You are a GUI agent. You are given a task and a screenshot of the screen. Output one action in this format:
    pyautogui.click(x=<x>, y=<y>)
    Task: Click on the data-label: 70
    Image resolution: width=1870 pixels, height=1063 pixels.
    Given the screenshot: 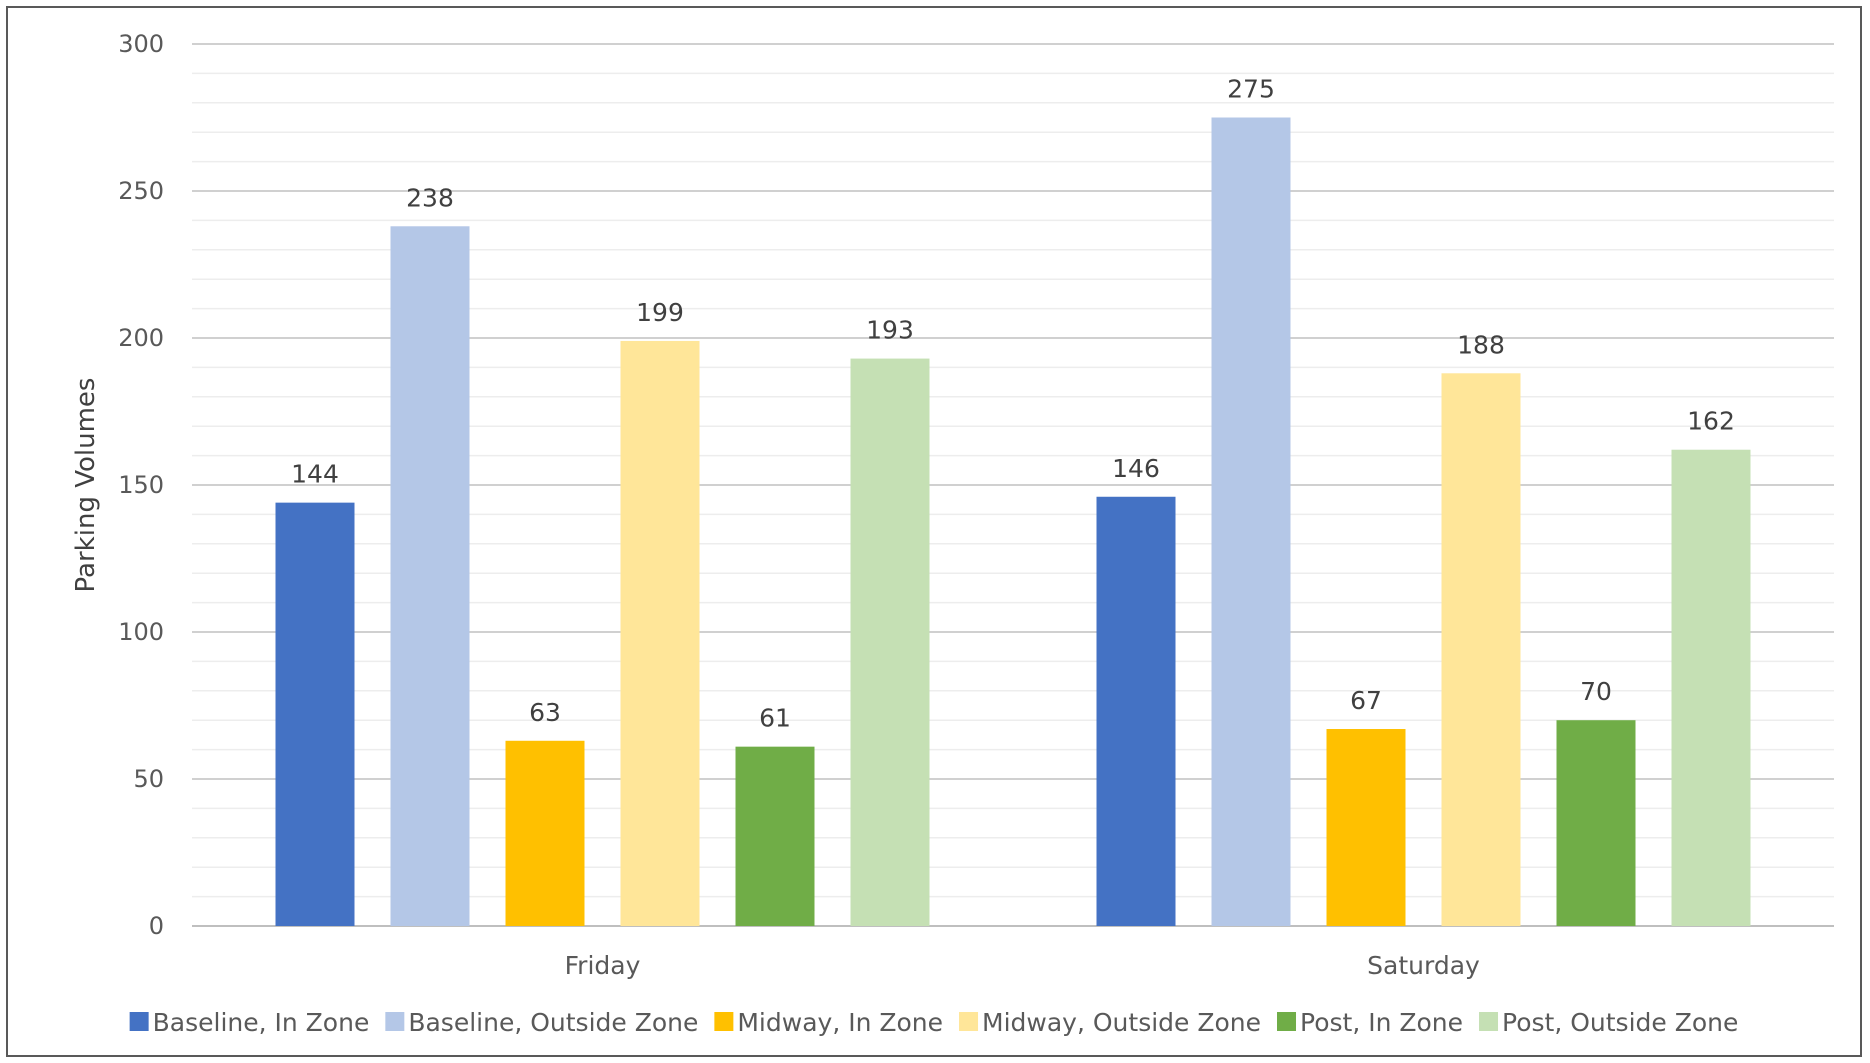 What is the action you would take?
    pyautogui.click(x=1596, y=691)
    